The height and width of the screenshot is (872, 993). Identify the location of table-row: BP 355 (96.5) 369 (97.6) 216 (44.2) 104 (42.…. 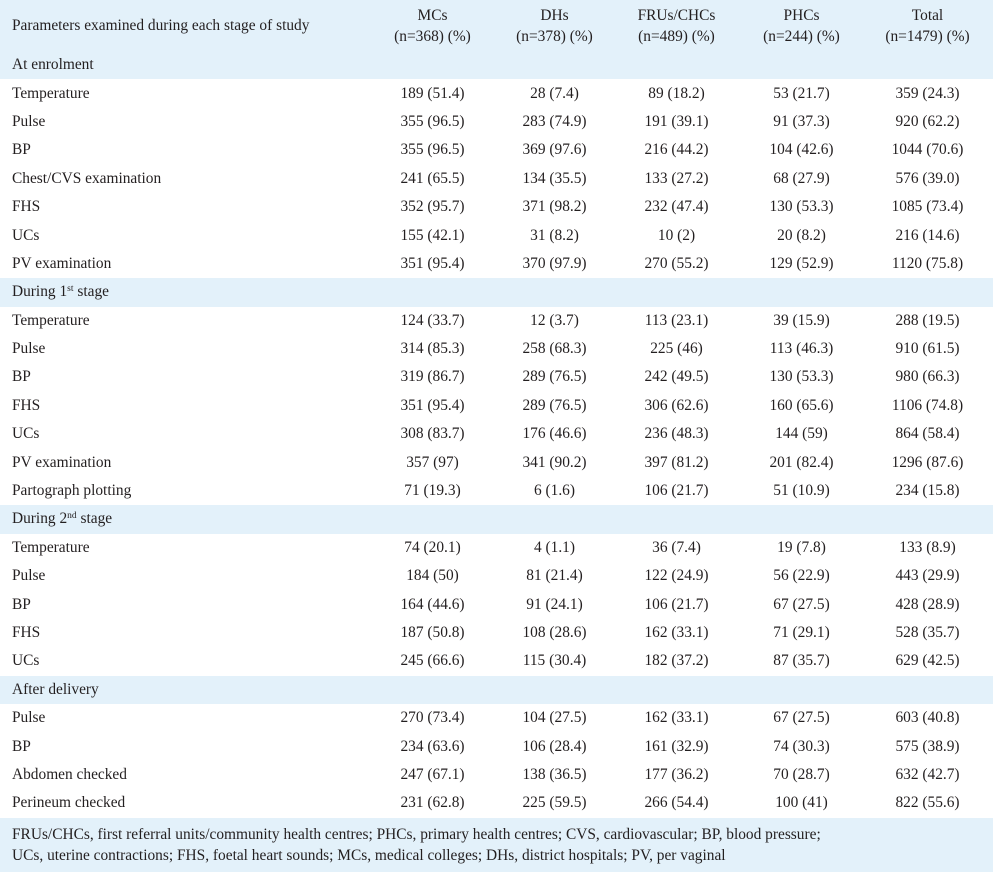
(496, 150).